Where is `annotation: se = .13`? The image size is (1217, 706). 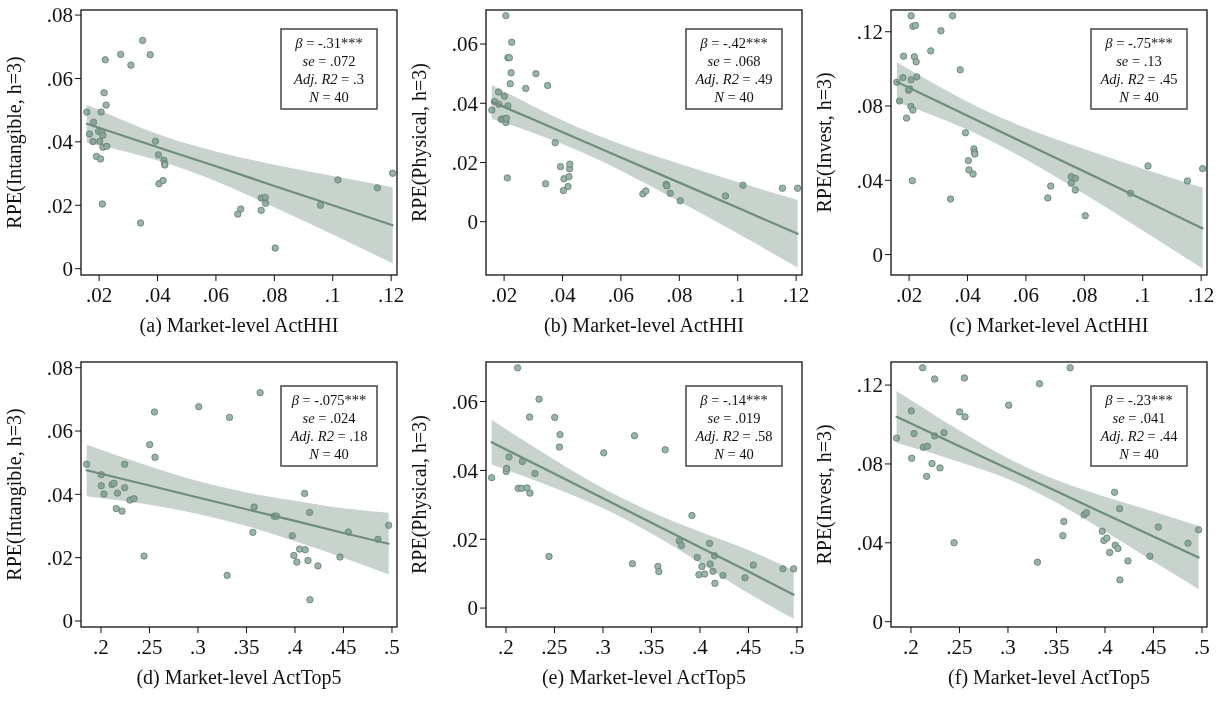 annotation: se = .13 is located at coordinates (1139, 61).